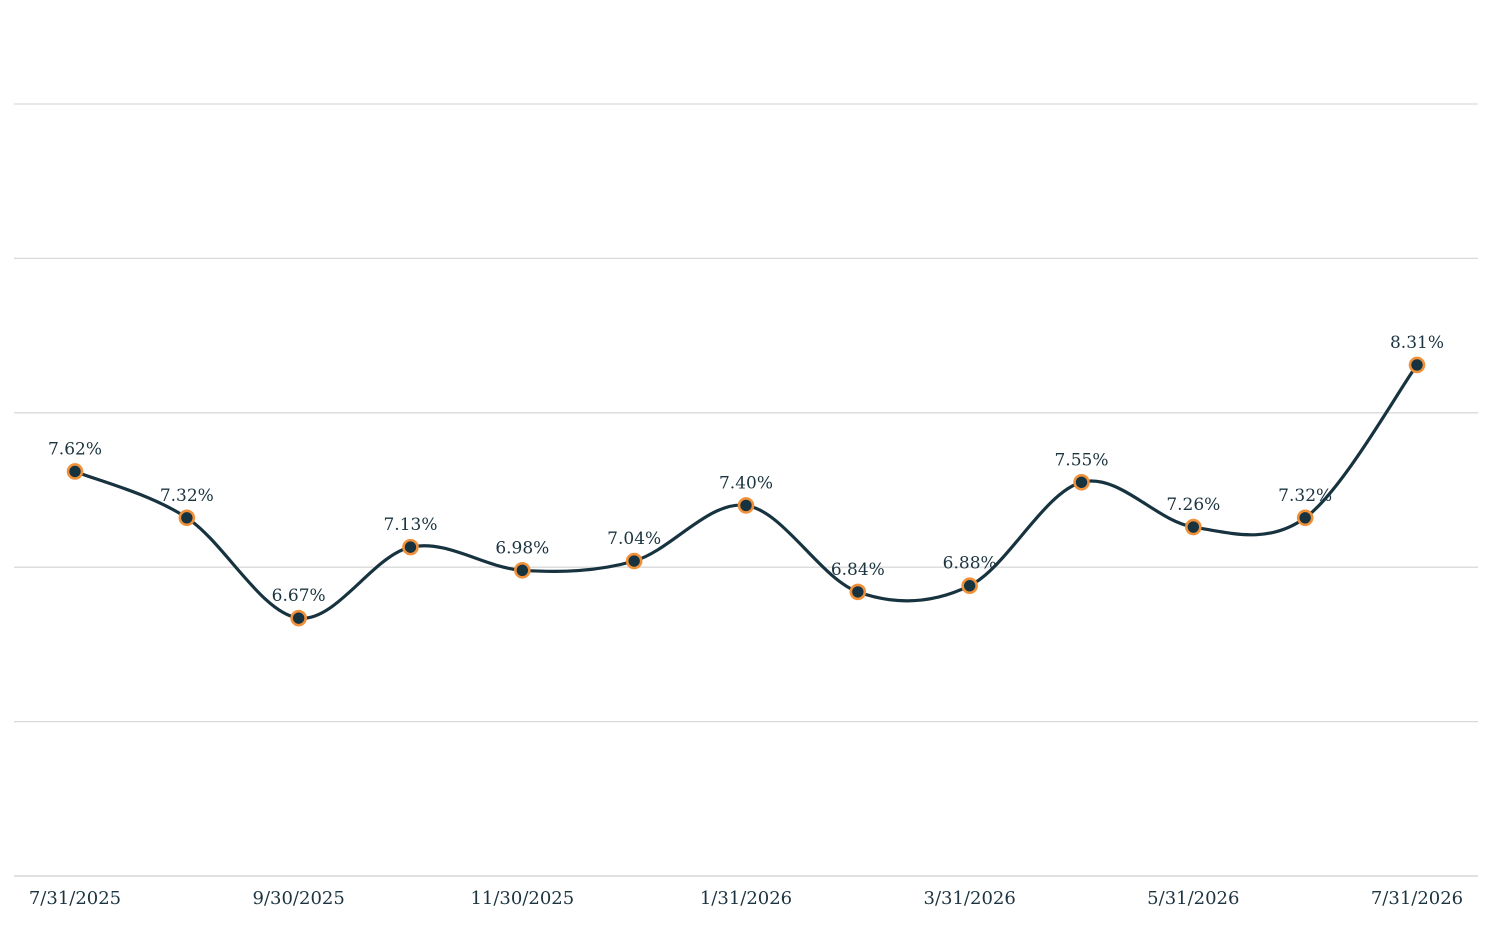 This screenshot has height=948, width=1488. I want to click on x-tick-label: 5/31/2026, so click(1193, 898).